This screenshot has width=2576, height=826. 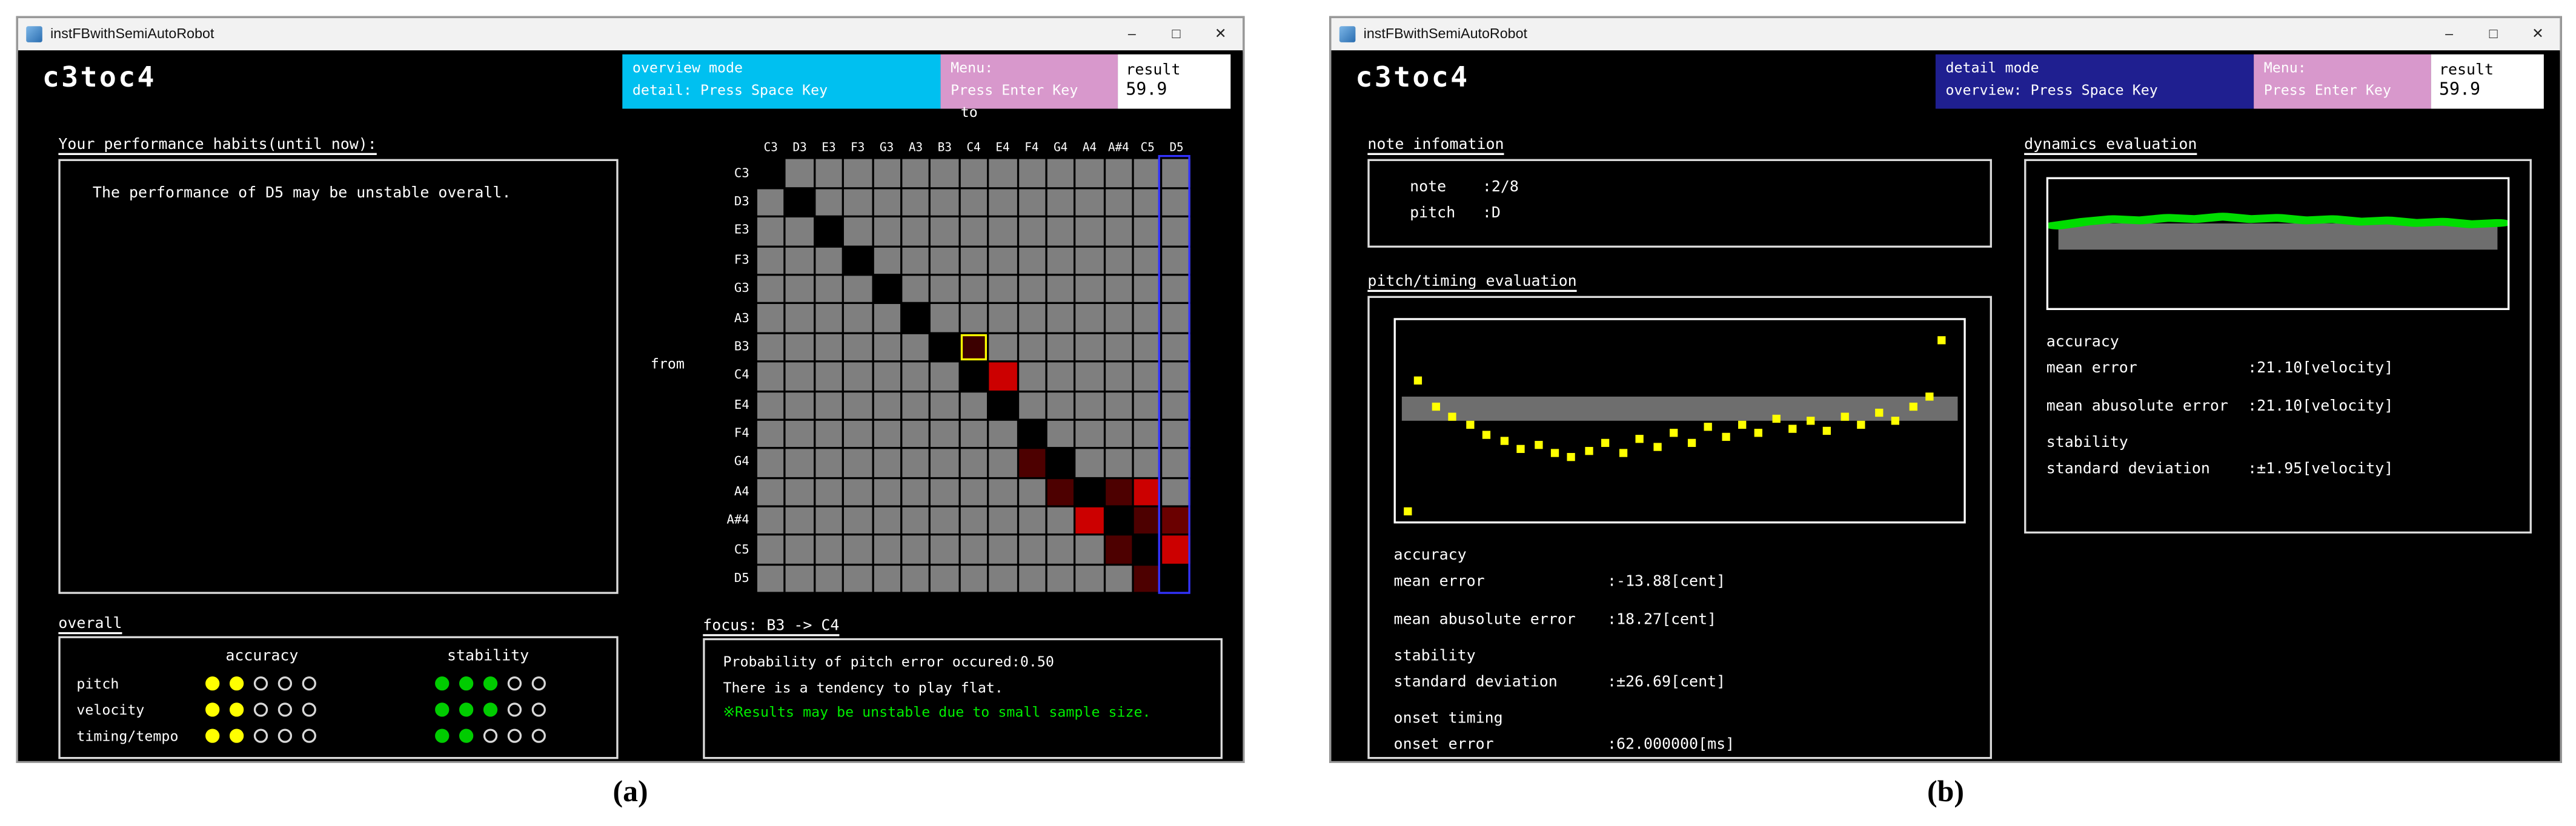 What do you see at coordinates (2087, 441) in the screenshot?
I see `stat-group-header: stability` at bounding box center [2087, 441].